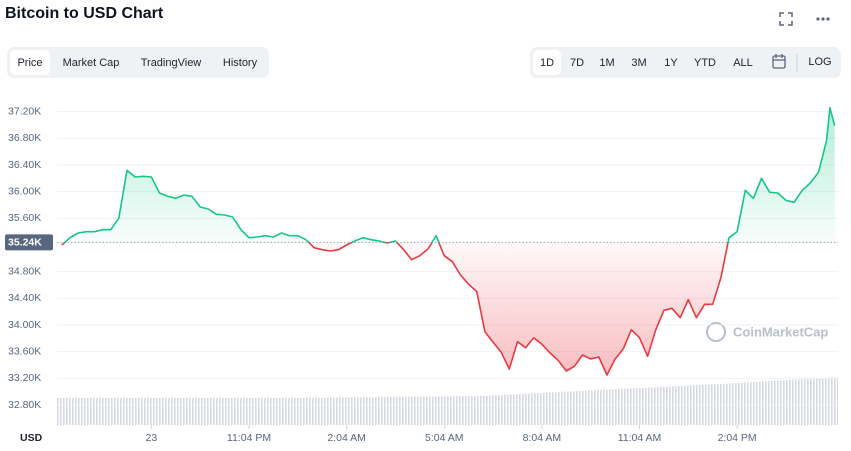 The width and height of the screenshot is (851, 451). I want to click on y-tick-label: 34.00K, so click(24, 325).